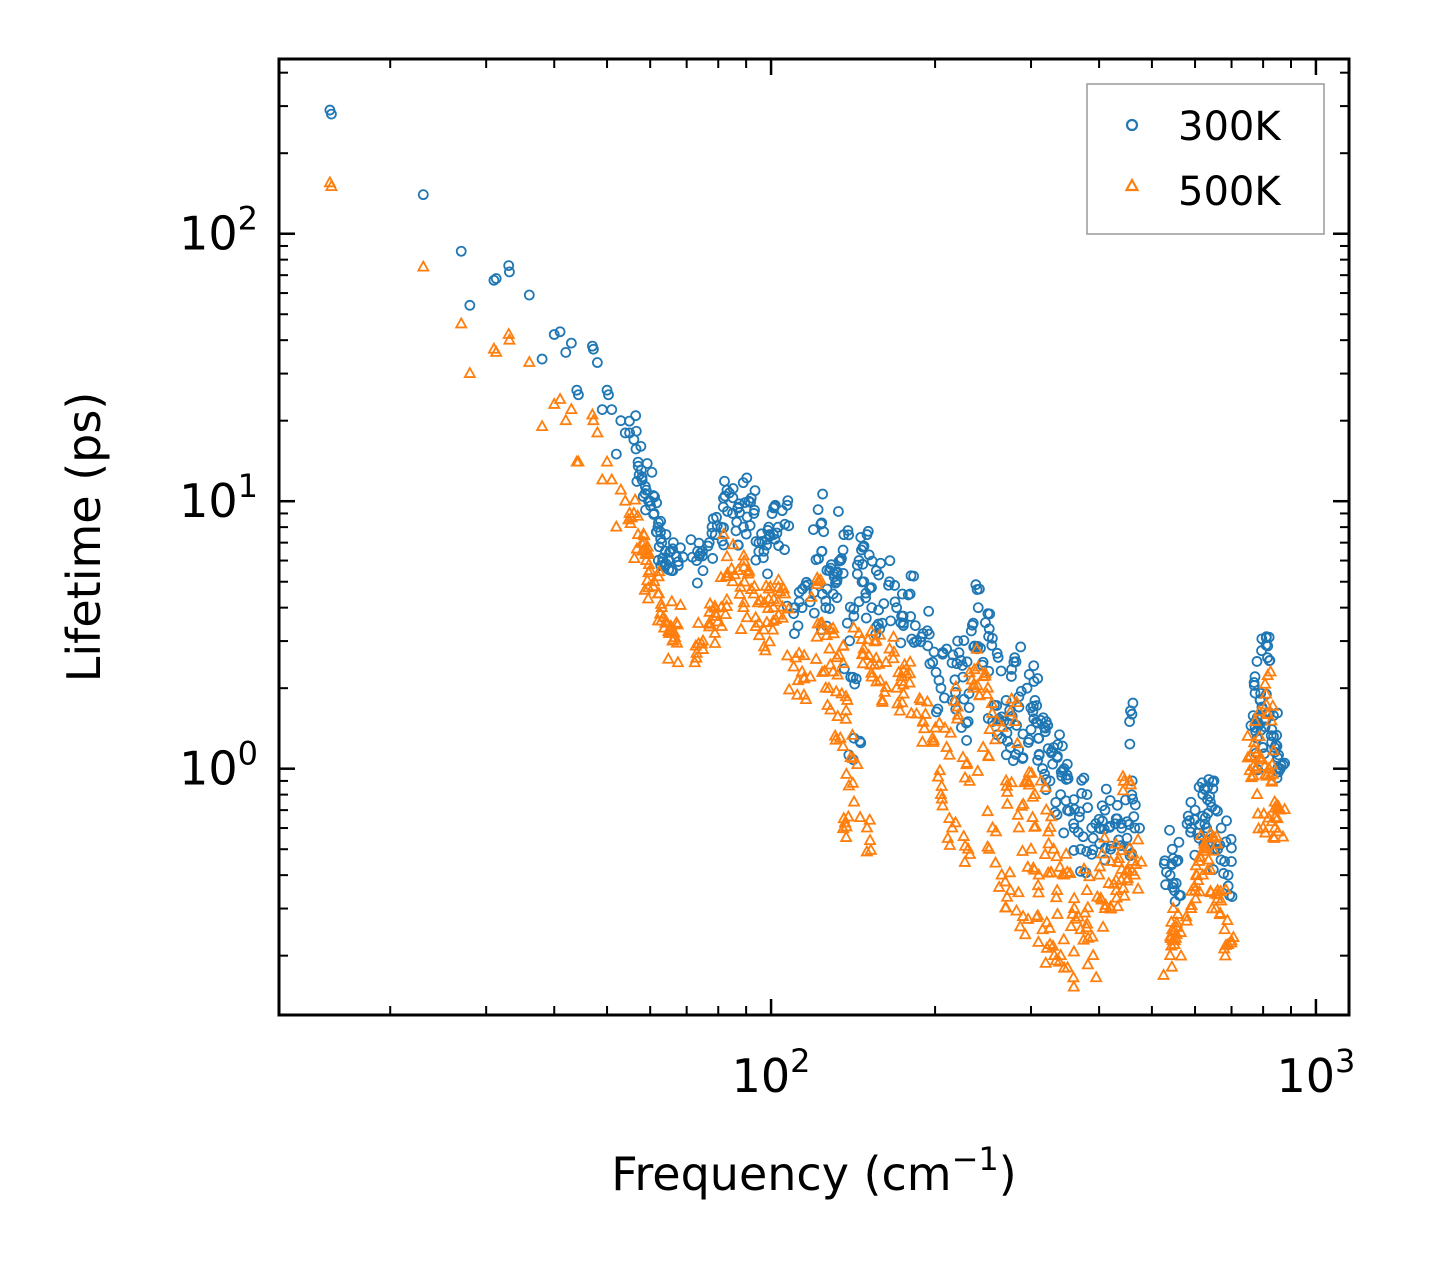 The image size is (1429, 1265). What do you see at coordinates (1205, 159) in the screenshot?
I see `legend-box` at bounding box center [1205, 159].